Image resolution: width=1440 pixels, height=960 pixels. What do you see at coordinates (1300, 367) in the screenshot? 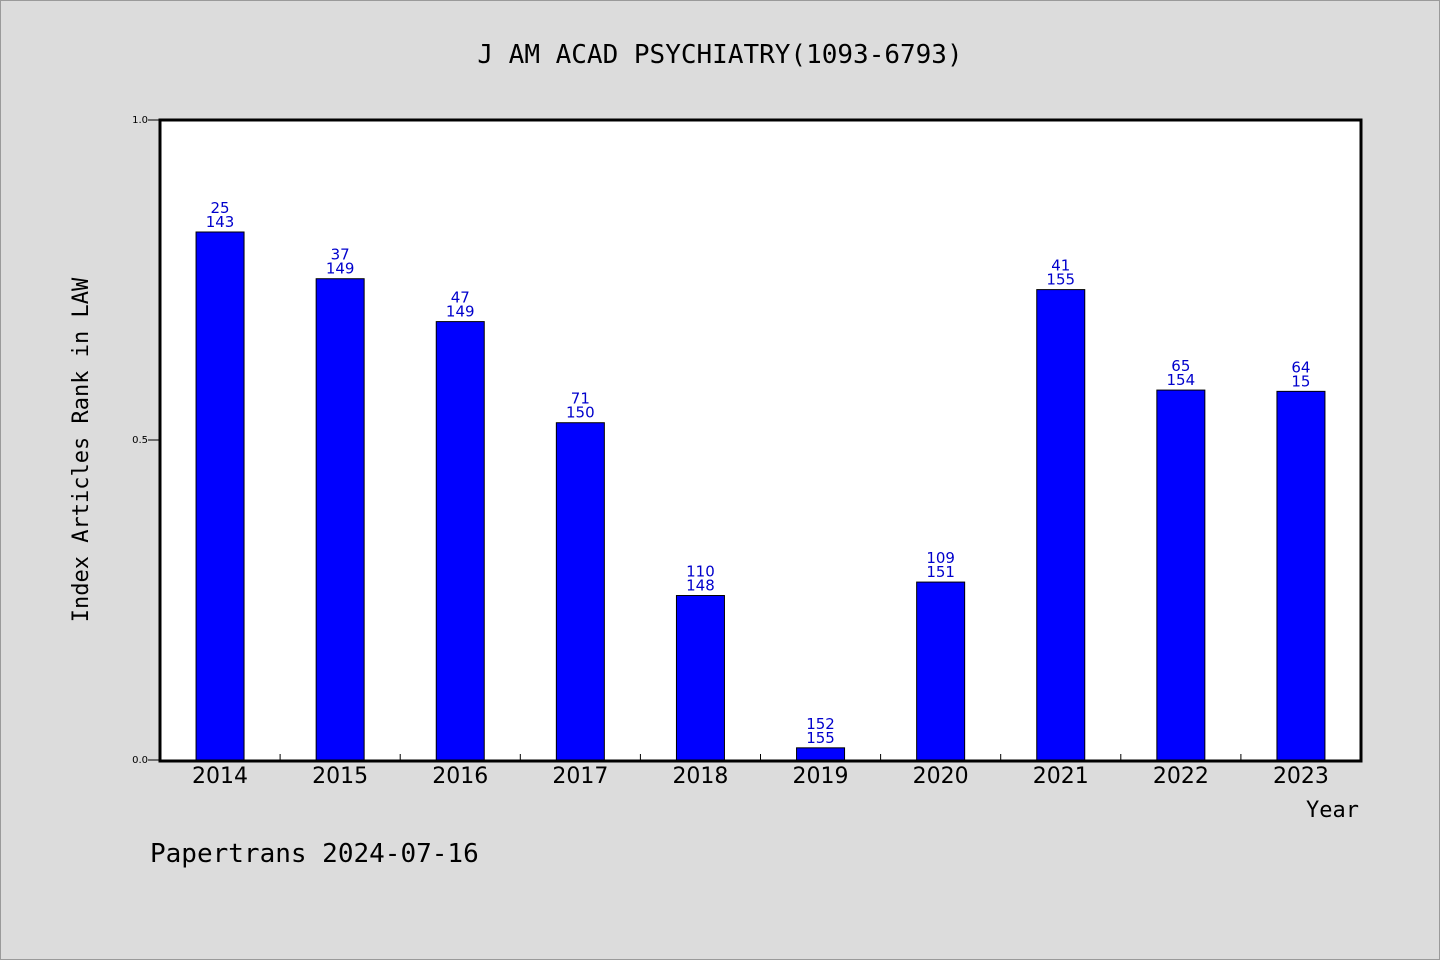
I see `bar-label-top: 64` at bounding box center [1300, 367].